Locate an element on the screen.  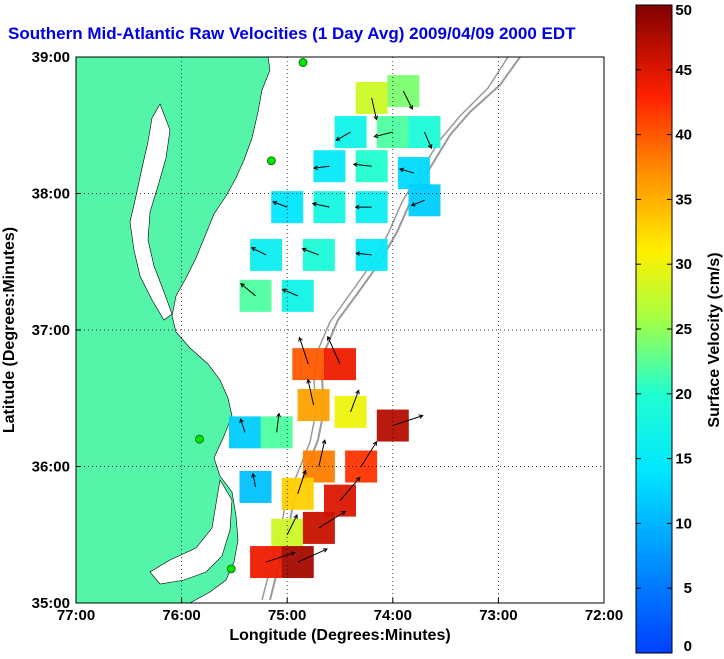
colorbar-tick-label: 10 is located at coordinates (683, 523).